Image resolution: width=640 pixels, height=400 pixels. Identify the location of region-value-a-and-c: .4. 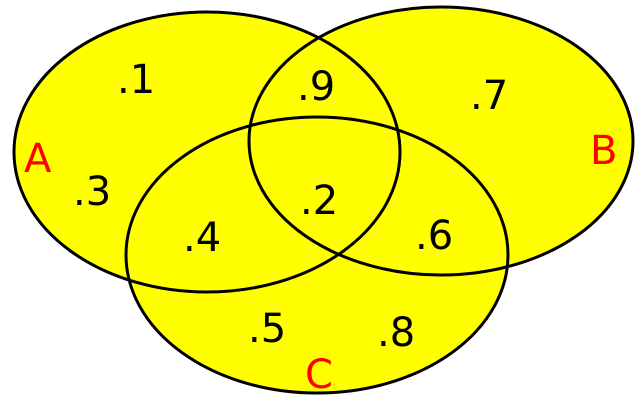
(202, 238).